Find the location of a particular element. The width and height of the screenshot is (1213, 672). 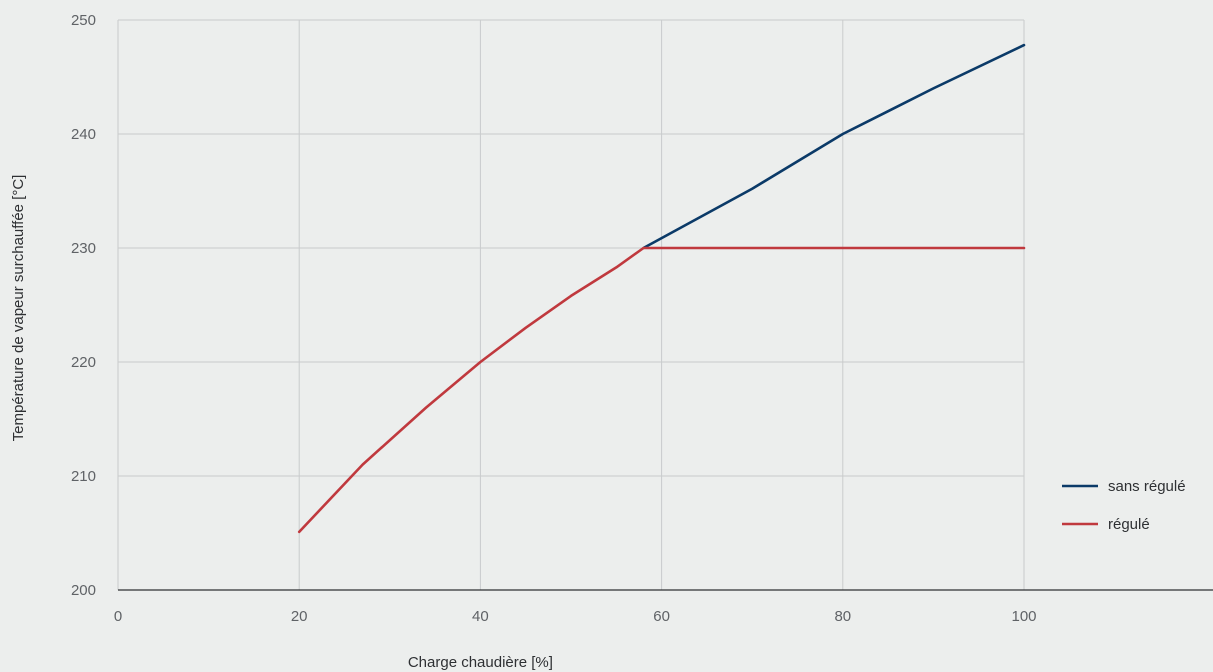

legend-label: régulé is located at coordinates (1129, 524).